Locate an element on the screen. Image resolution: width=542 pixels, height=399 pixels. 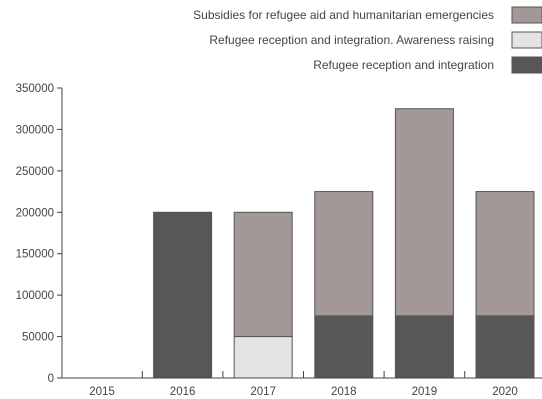
y-tick-label: 150000 is located at coordinates (35, 255).